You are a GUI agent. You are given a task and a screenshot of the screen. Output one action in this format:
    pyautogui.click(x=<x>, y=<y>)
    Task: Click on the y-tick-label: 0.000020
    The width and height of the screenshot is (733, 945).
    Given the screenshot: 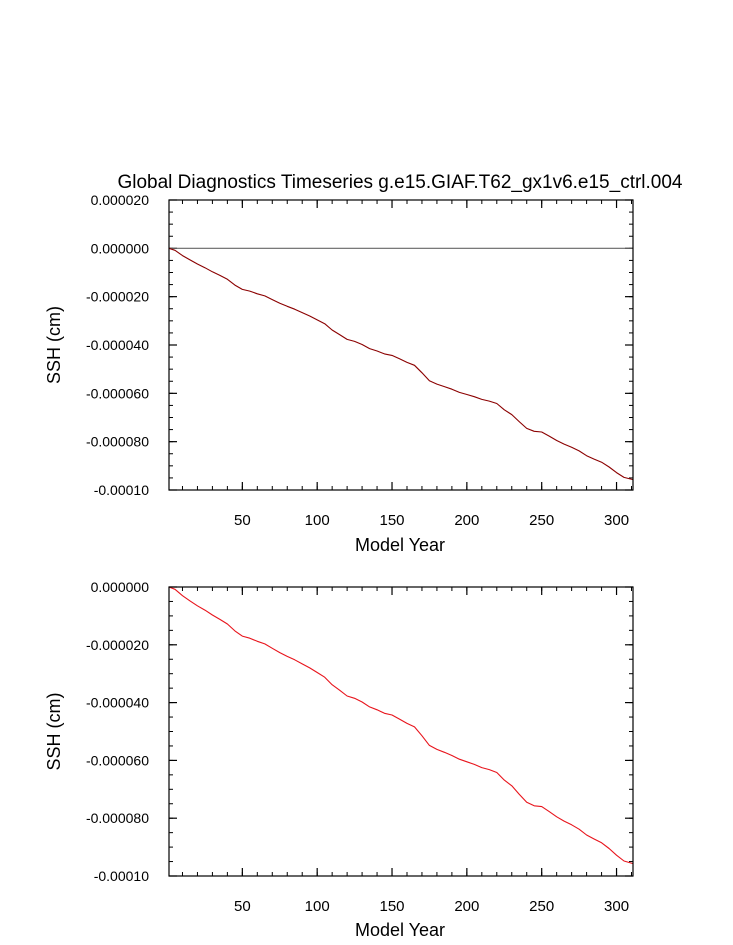 What is the action you would take?
    pyautogui.click(x=120, y=200)
    